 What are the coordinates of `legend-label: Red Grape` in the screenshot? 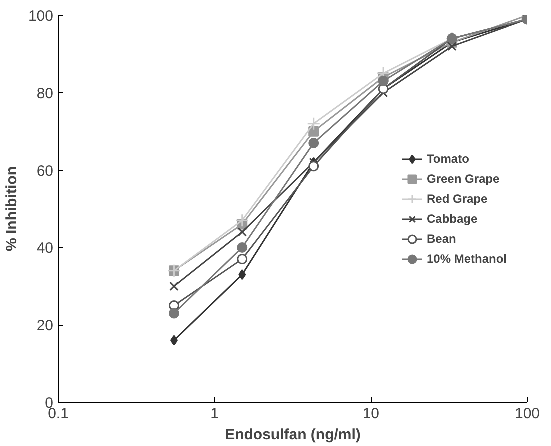 It's located at (457, 199).